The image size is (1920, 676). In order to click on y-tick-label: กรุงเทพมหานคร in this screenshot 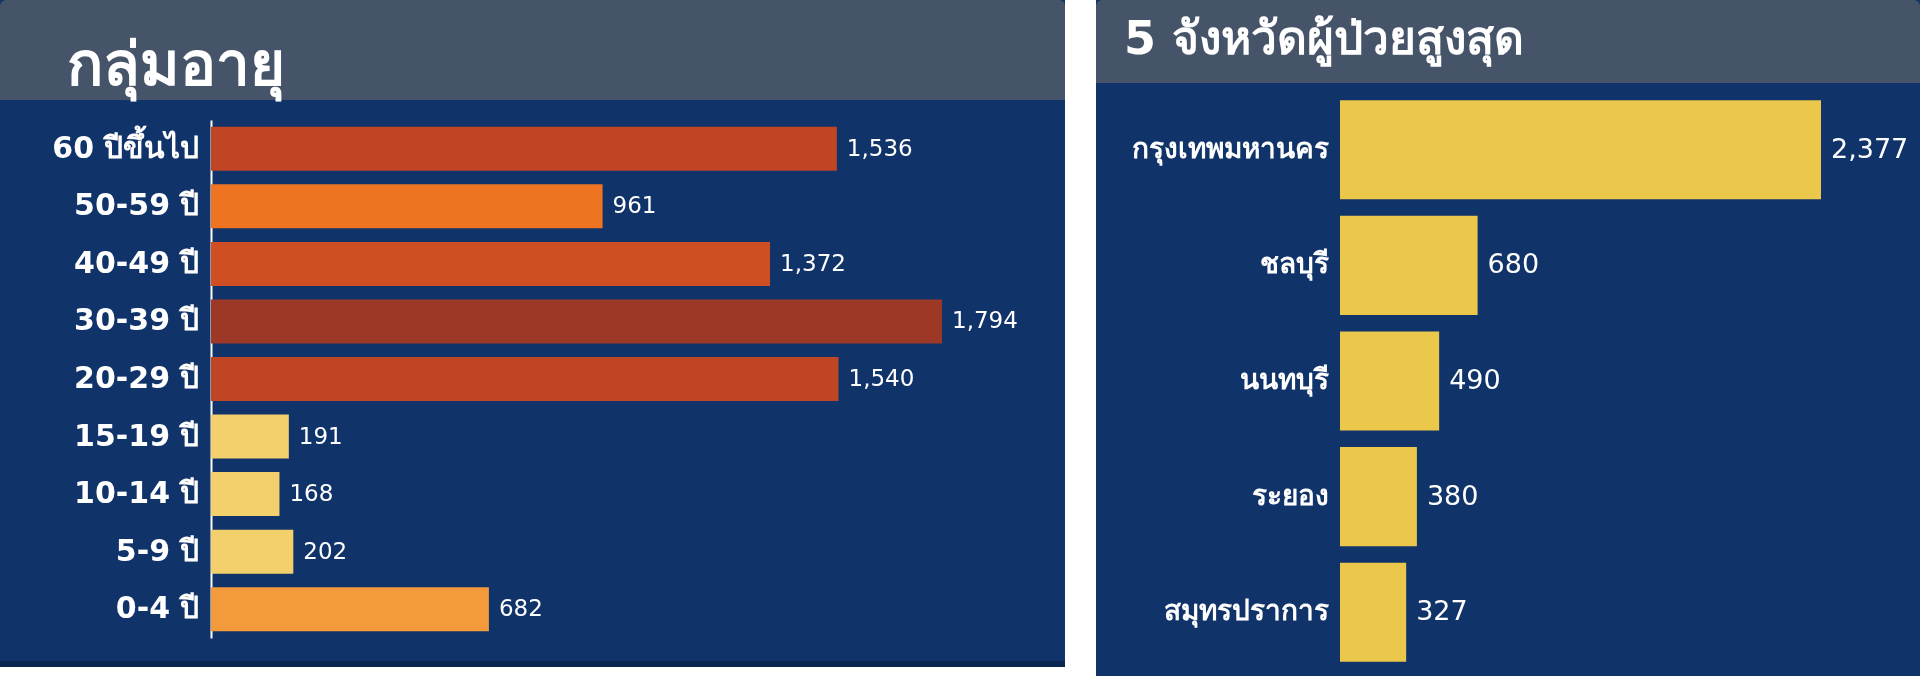, I will do `click(1230, 148)`.